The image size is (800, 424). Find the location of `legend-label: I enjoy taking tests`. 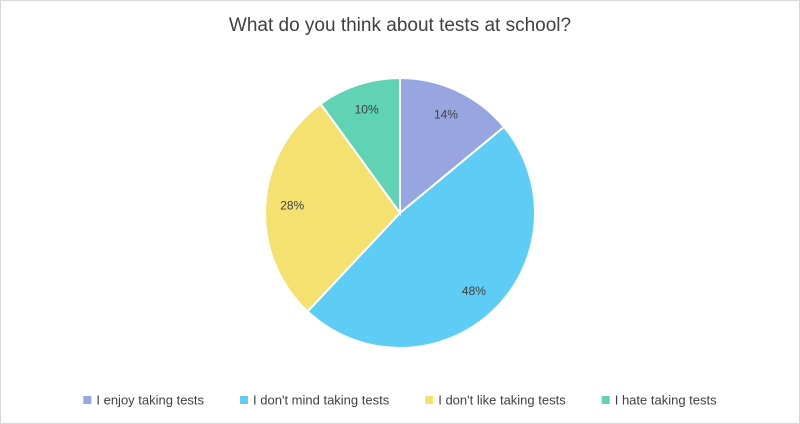

legend-label: I enjoy taking tests is located at coordinates (150, 399).